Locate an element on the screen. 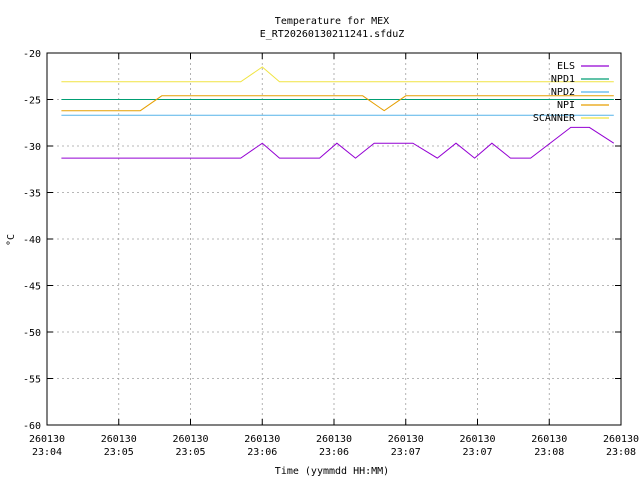 This screenshot has width=640, height=480. y-tick-label: -50 is located at coordinates (32, 333).